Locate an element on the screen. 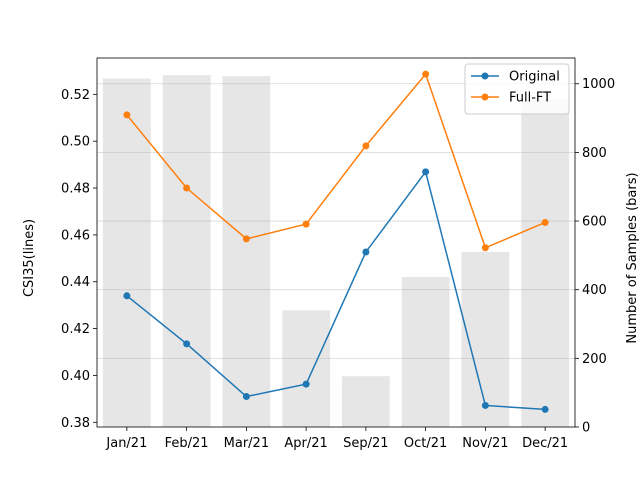 The width and height of the screenshot is (640, 480). y-tick-label-right: 0 is located at coordinates (586, 428).